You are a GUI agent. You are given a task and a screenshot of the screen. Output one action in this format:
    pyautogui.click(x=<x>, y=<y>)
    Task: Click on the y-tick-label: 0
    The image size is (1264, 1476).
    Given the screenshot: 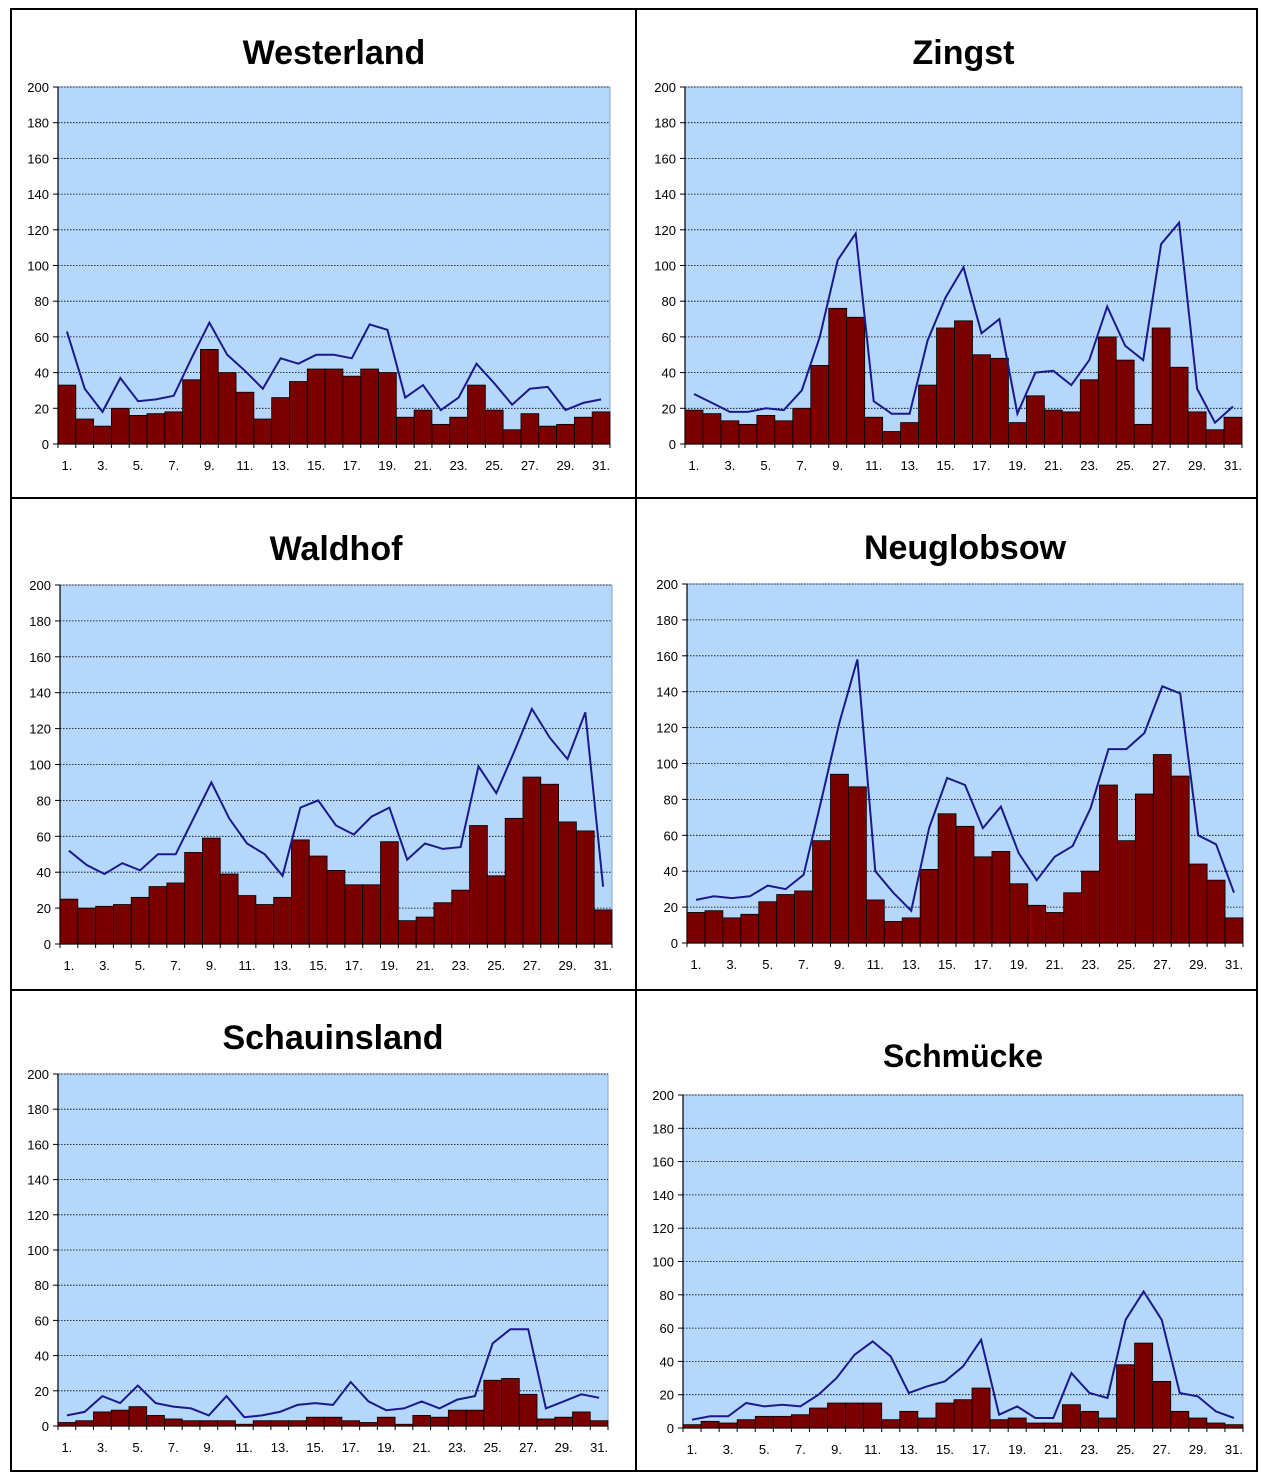 What is the action you would take?
    pyautogui.click(x=670, y=1428)
    